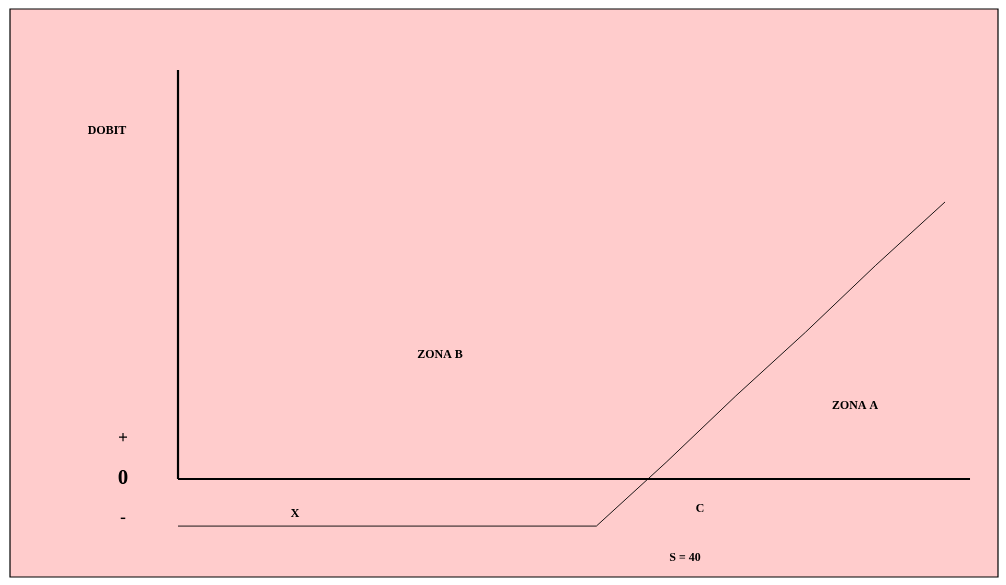  What do you see at coordinates (123, 477) in the screenshot?
I see `text: 0` at bounding box center [123, 477].